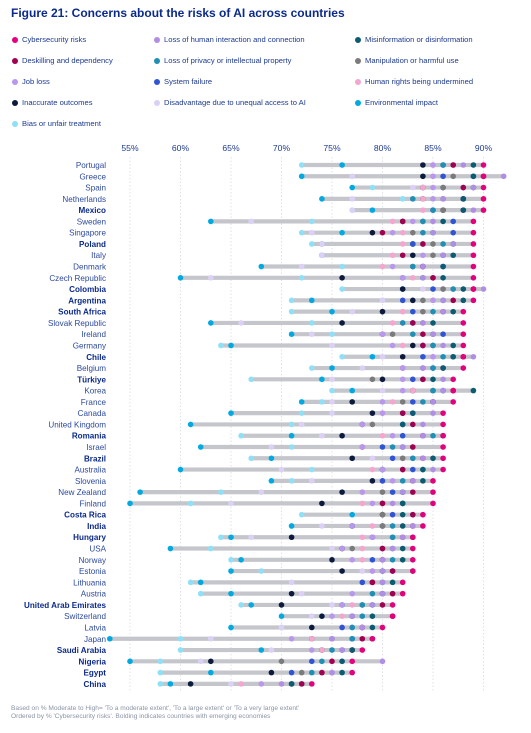 The height and width of the screenshot is (733, 531). I want to click on country-label: New Zealand, so click(82, 492).